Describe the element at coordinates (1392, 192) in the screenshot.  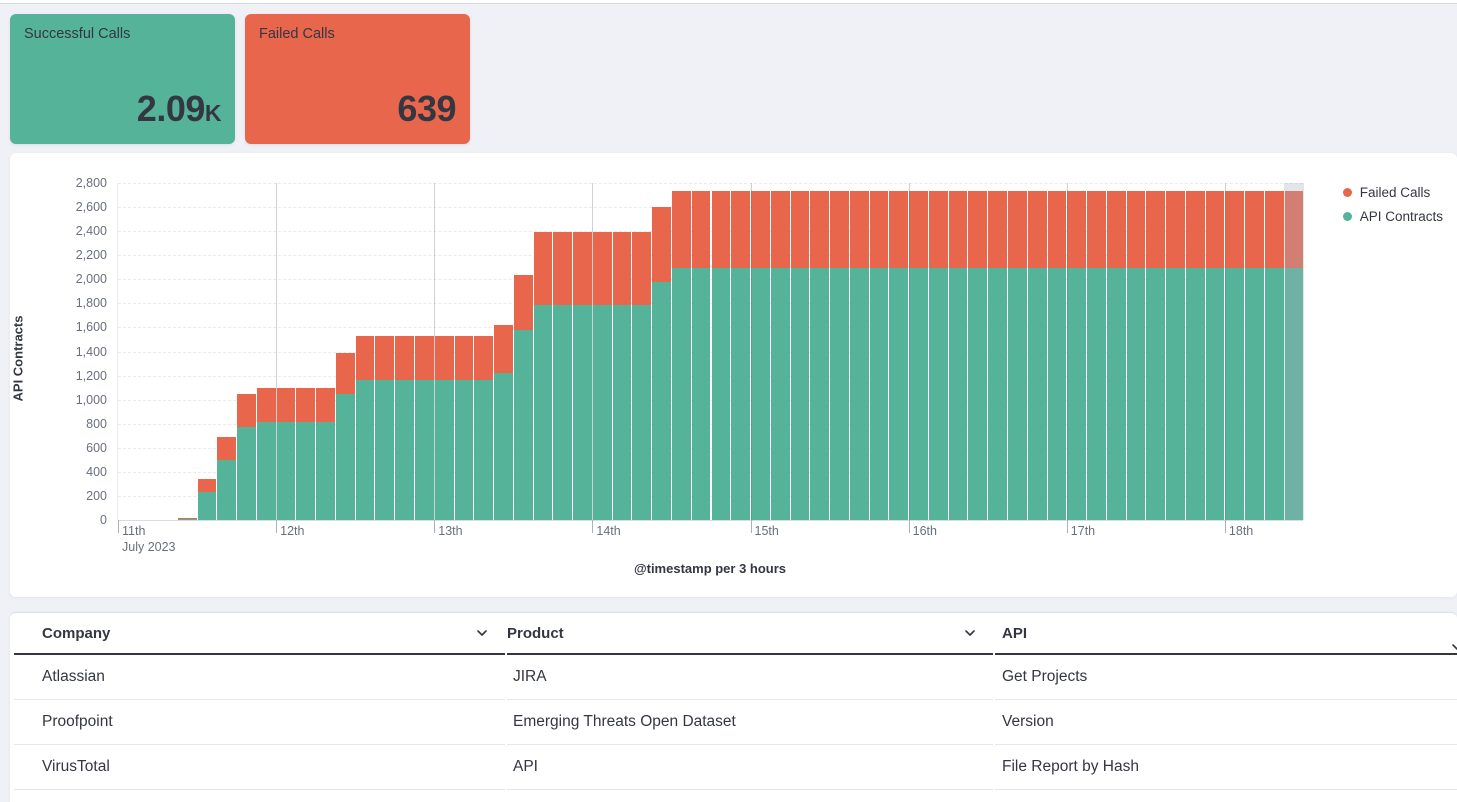
I see `legend-item-failed-calls: Failed Calls` at that location.